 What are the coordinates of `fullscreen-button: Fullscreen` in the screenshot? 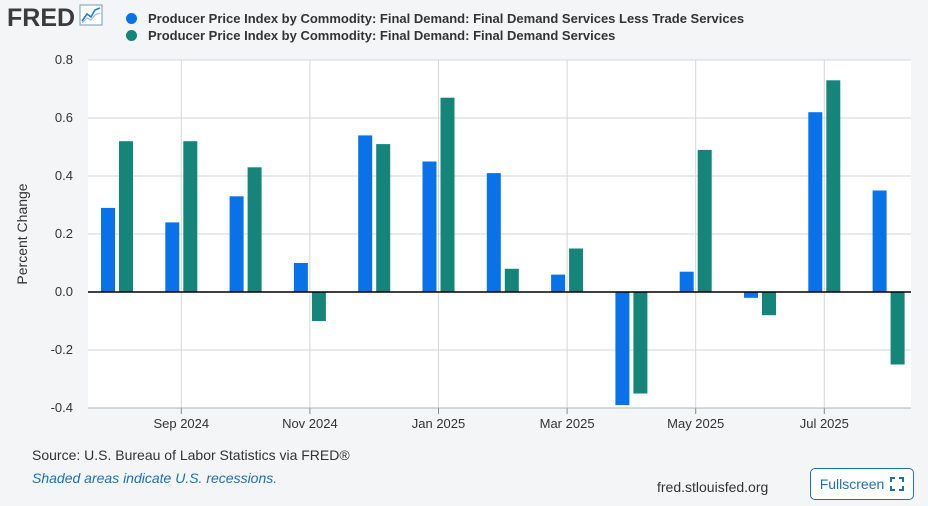 It's located at (862, 484).